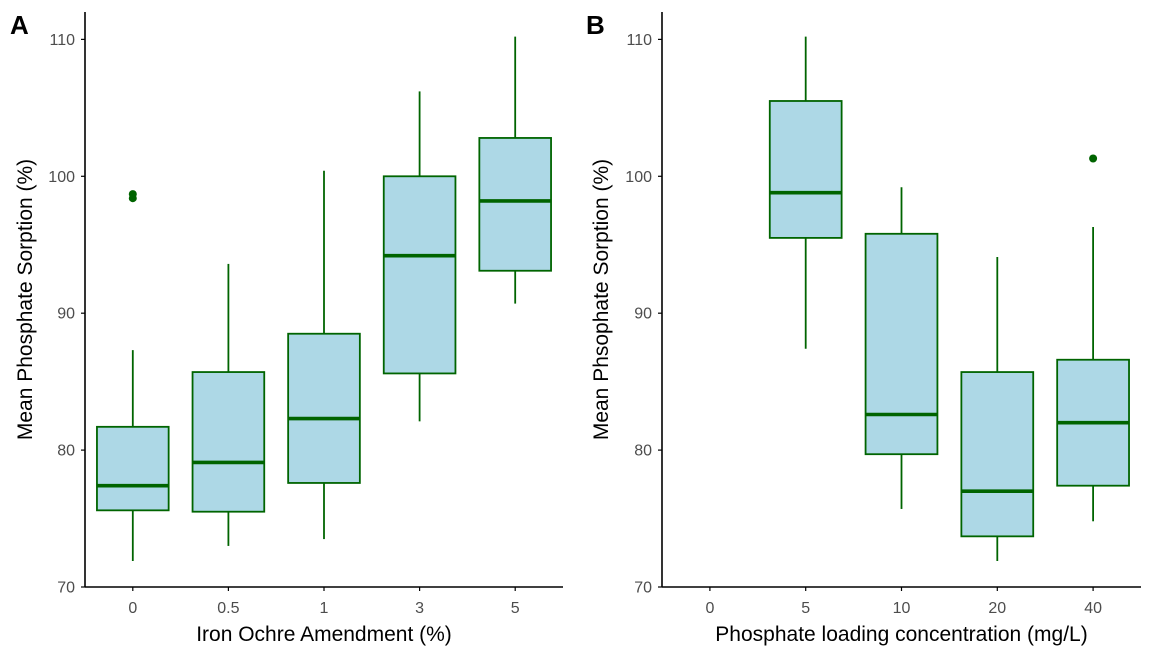  What do you see at coordinates (19, 25) in the screenshot?
I see `panel-label: A` at bounding box center [19, 25].